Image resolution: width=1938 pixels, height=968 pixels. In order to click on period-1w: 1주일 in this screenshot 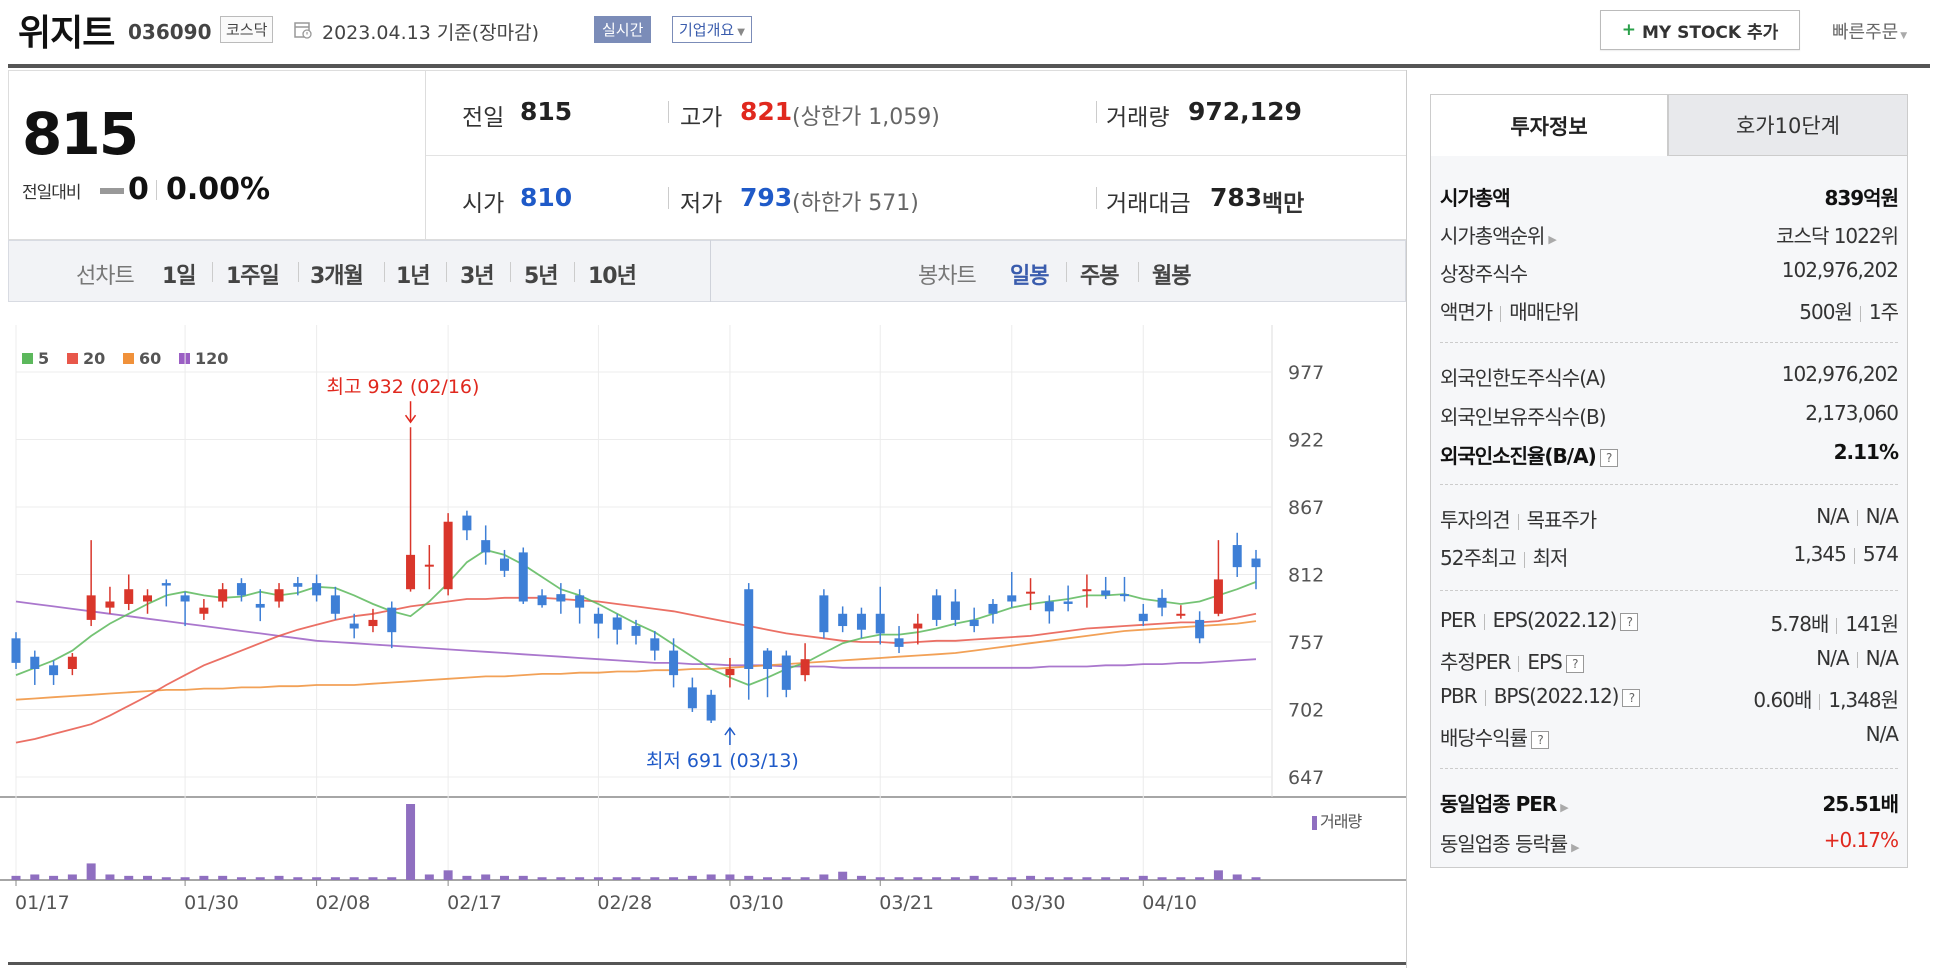, I will do `click(253, 276)`.